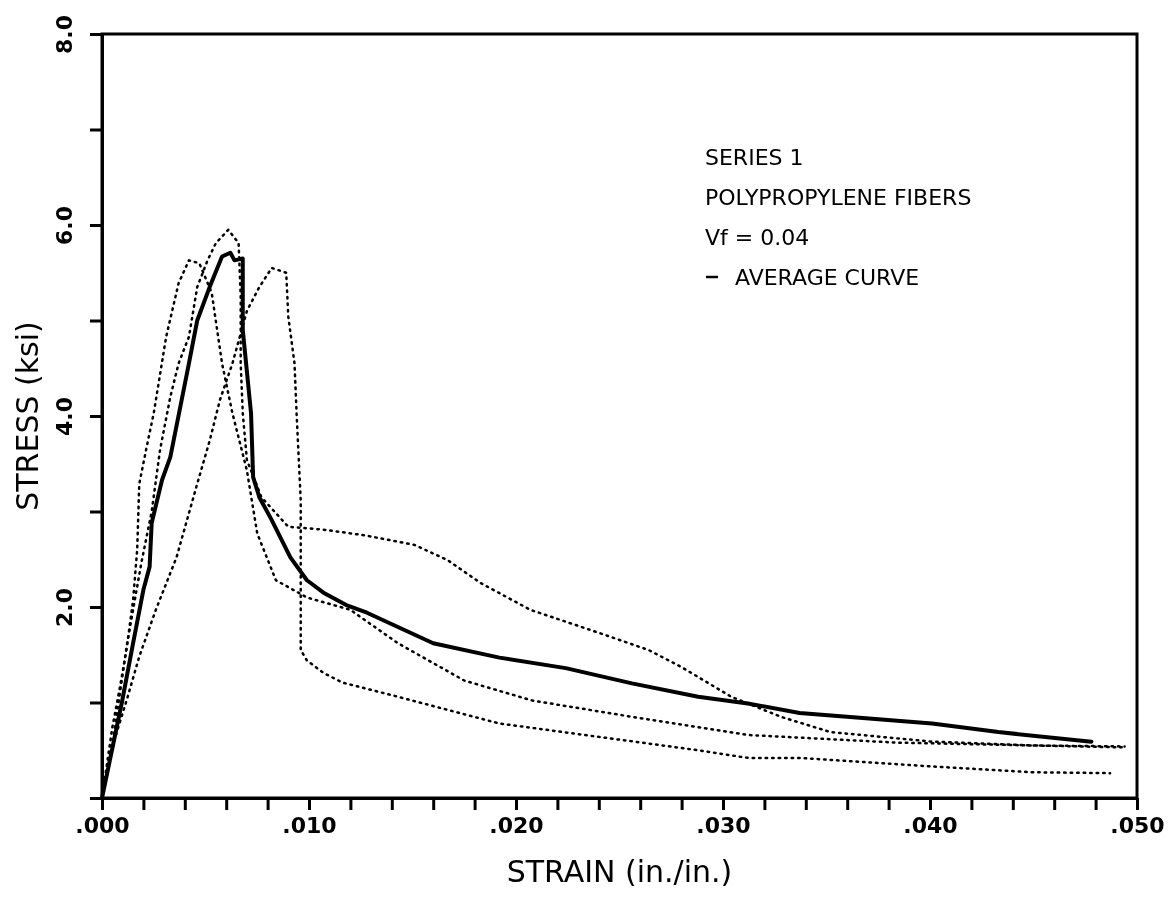  What do you see at coordinates (1137, 825) in the screenshot?
I see `x-tick-label: .050` at bounding box center [1137, 825].